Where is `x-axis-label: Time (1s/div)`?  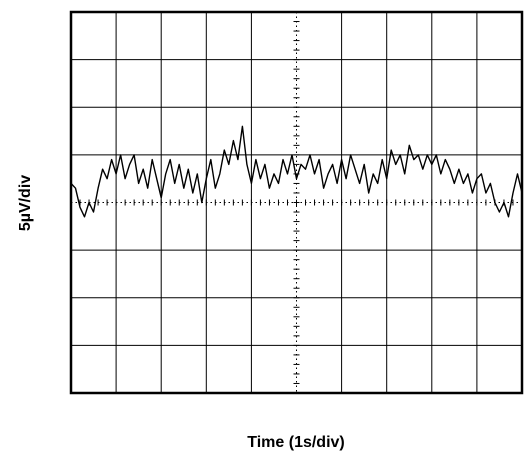 x-axis-label: Time (1s/div) is located at coordinates (296, 442).